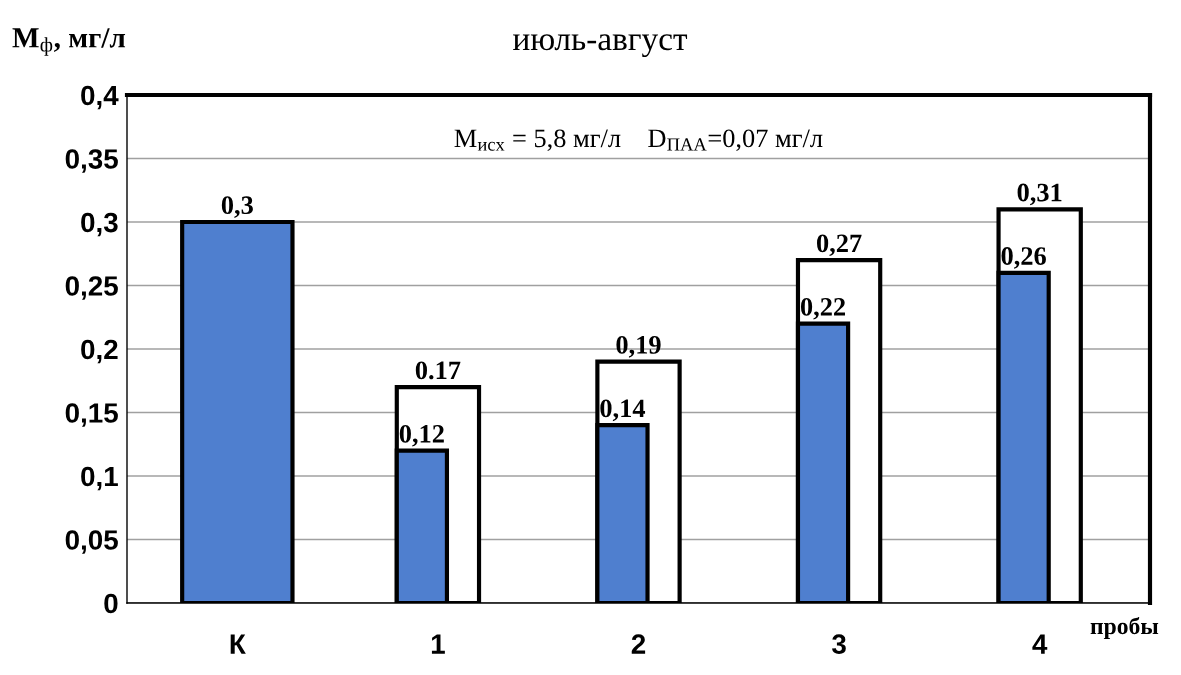 This screenshot has height=675, width=1181. I want to click on x-tick-label: 3, so click(839, 644).